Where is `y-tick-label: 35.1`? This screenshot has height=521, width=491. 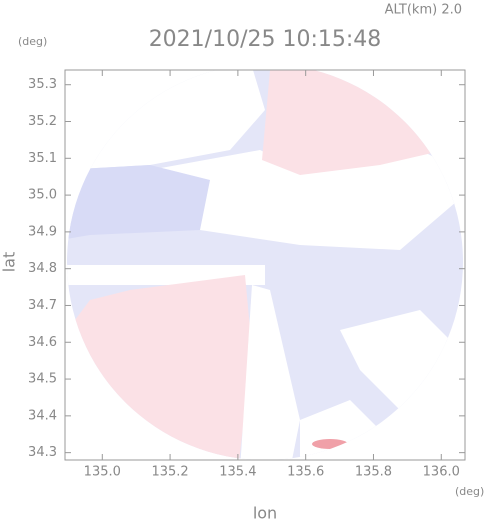 y-tick-label: 35.1 is located at coordinates (42, 158).